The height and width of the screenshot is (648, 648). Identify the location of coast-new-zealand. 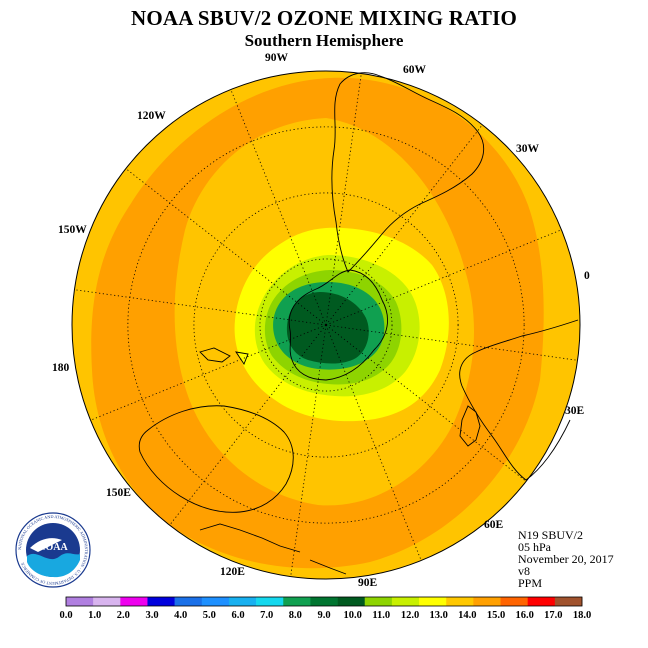
(224, 356).